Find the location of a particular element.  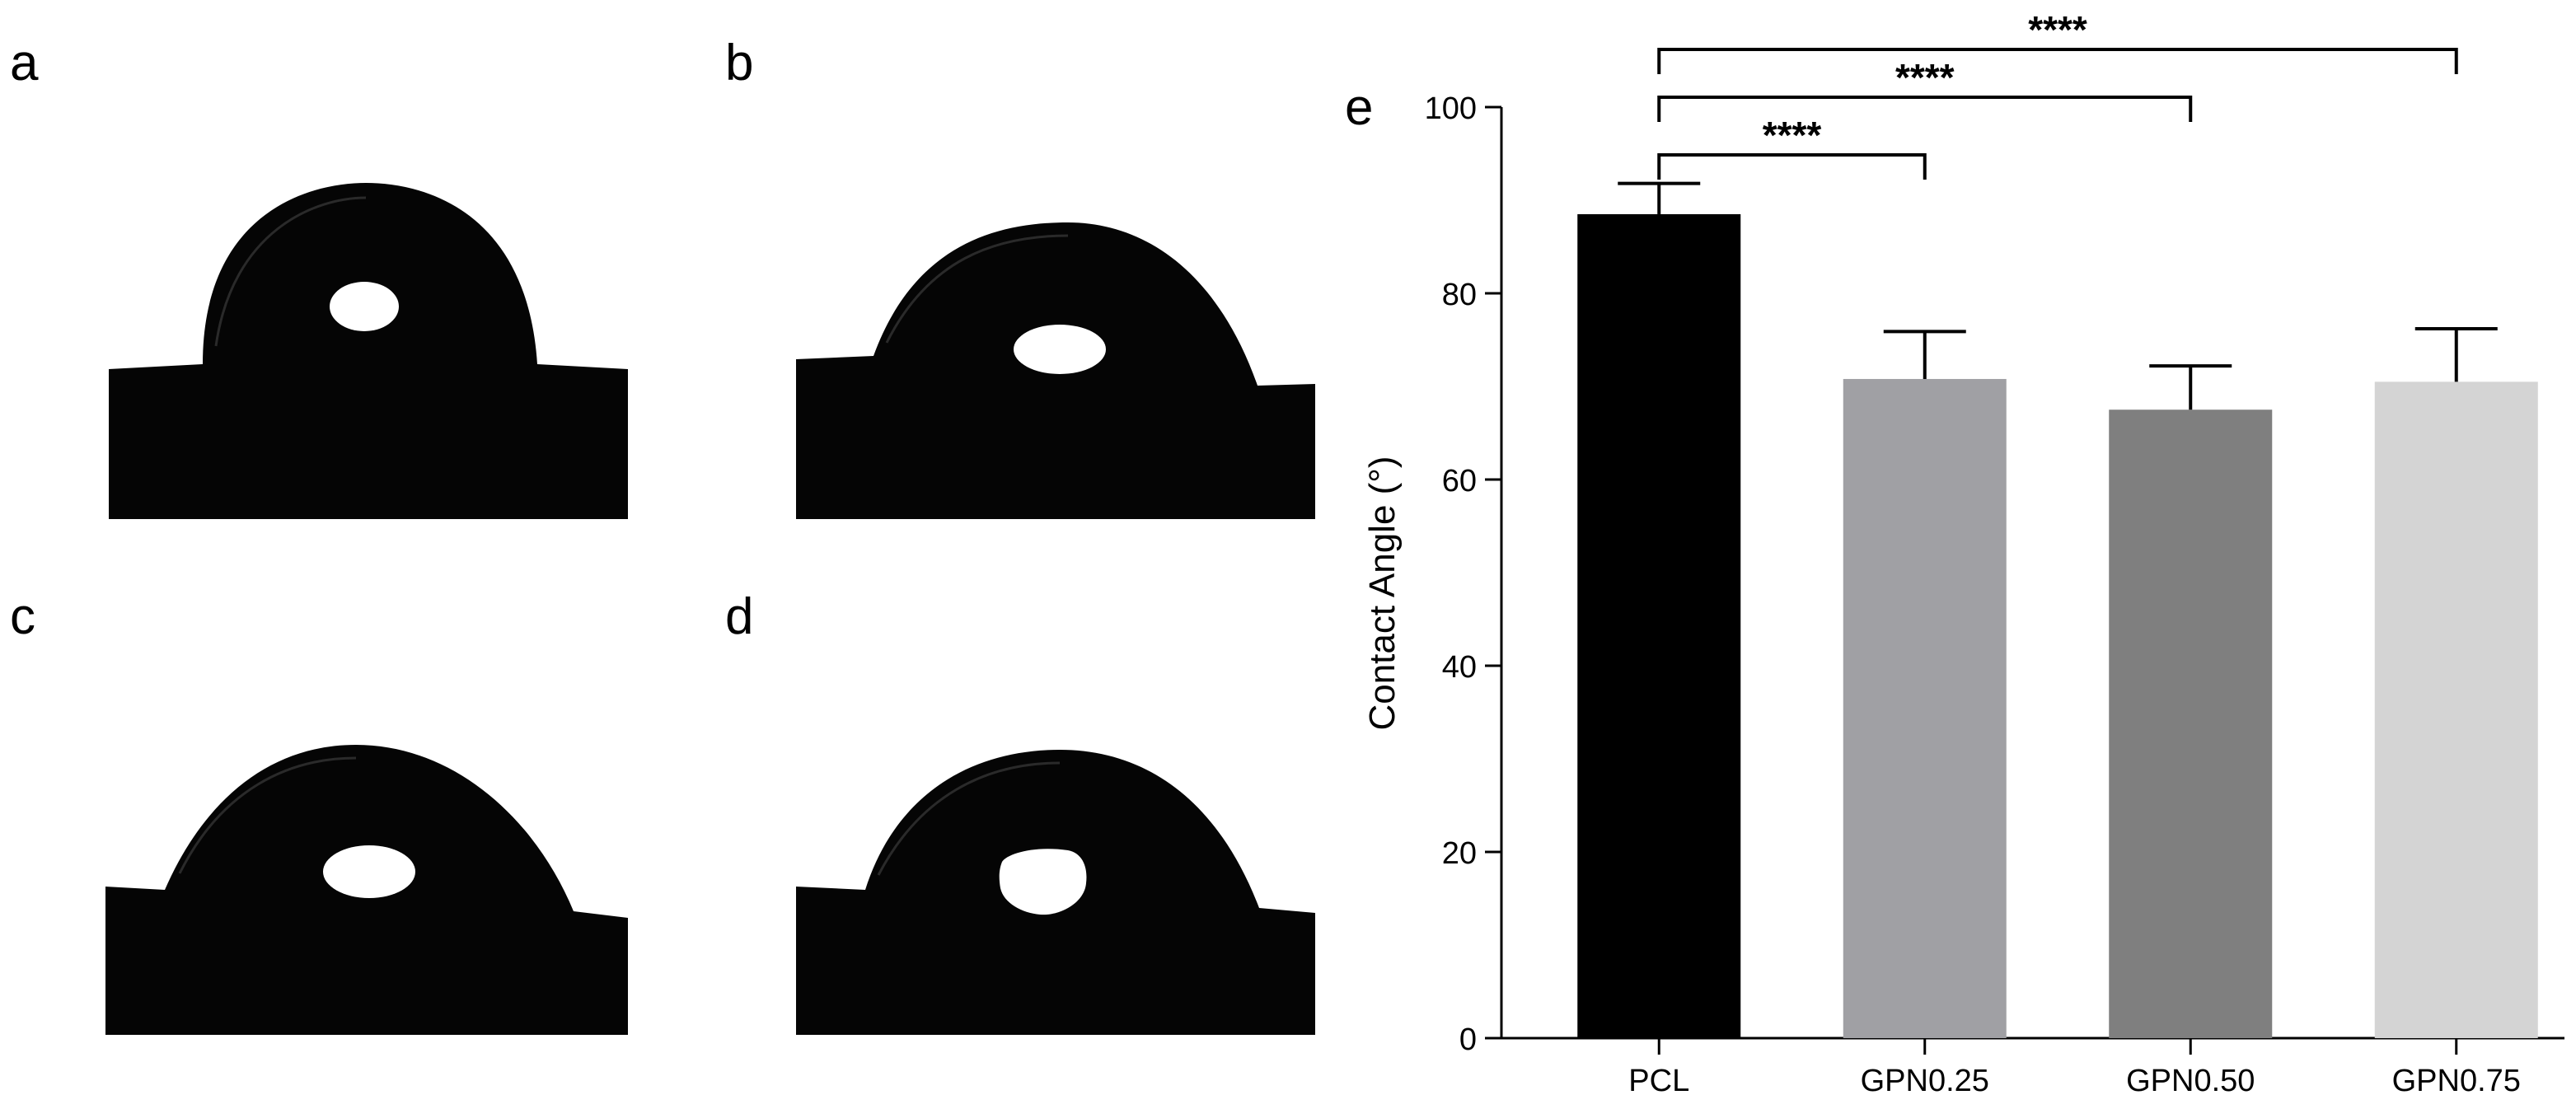

droplet-photo-d is located at coordinates (1055, 890).